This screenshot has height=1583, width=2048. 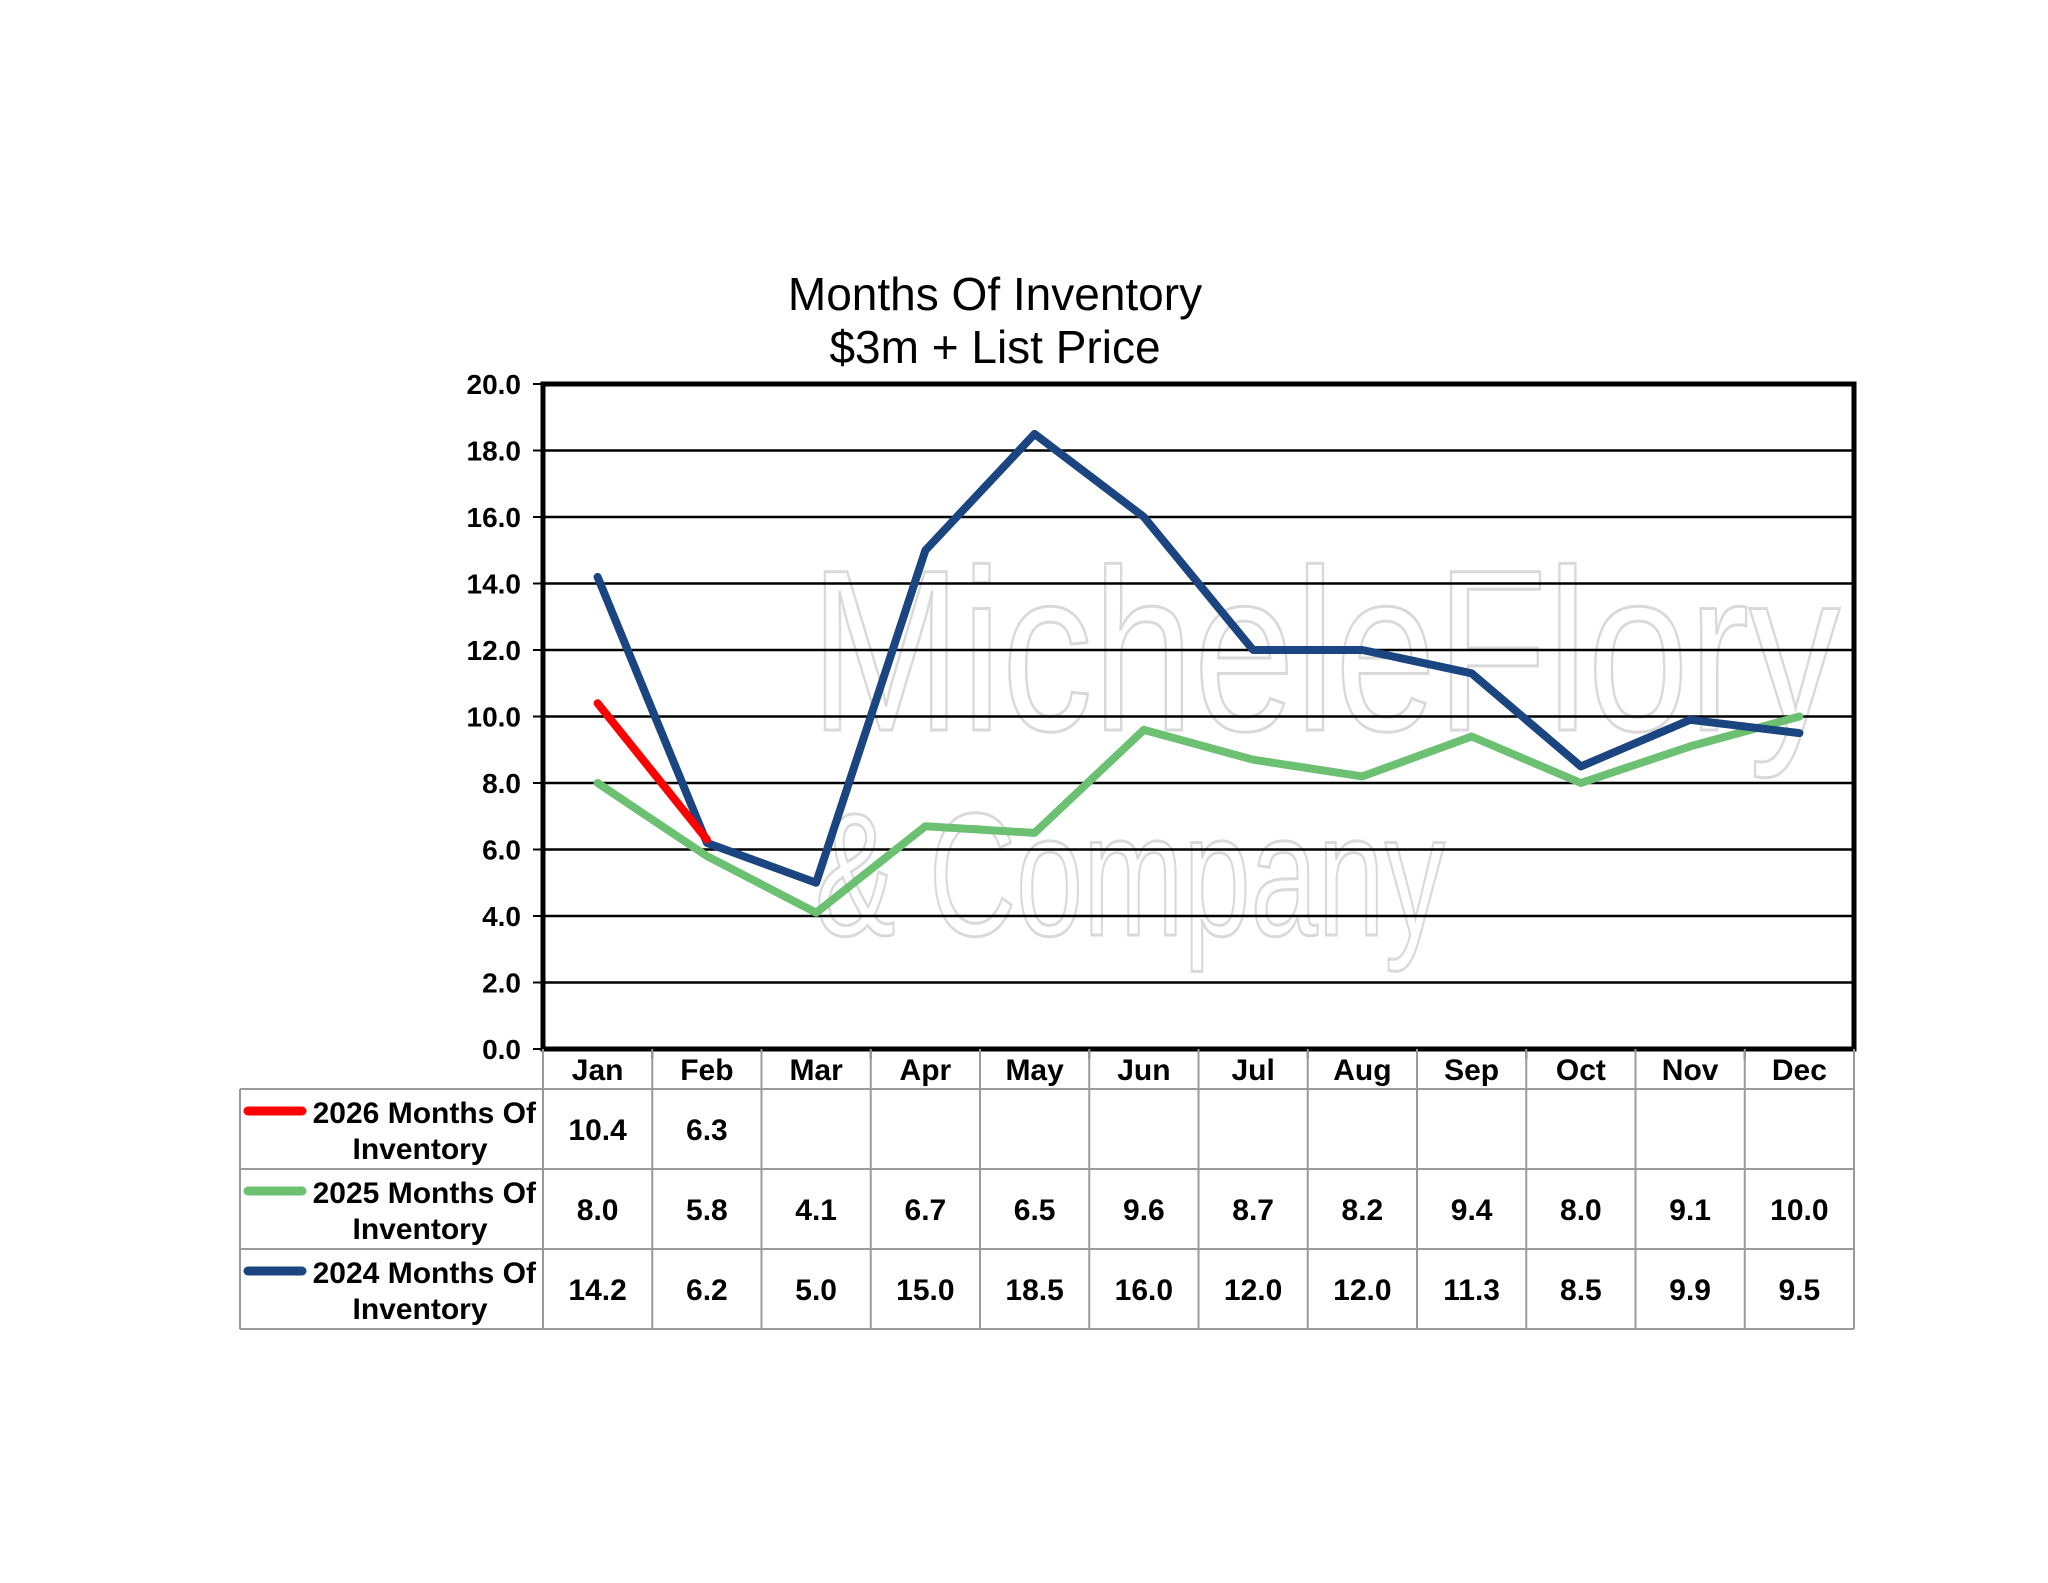 What do you see at coordinates (1471, 1070) in the screenshot?
I see `category-label: Sep` at bounding box center [1471, 1070].